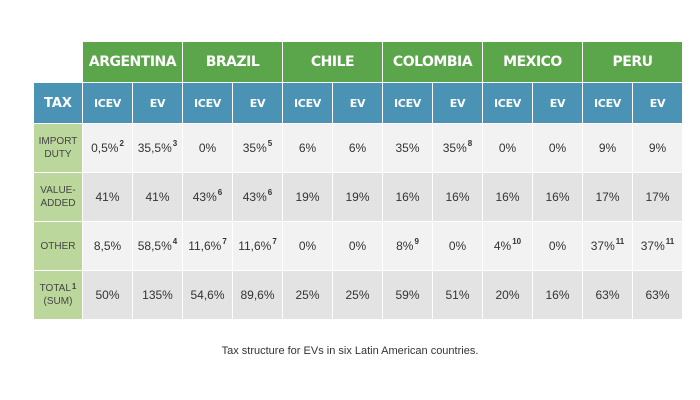  What do you see at coordinates (175, 241) in the screenshot?
I see `footnote-marker: 4` at bounding box center [175, 241].